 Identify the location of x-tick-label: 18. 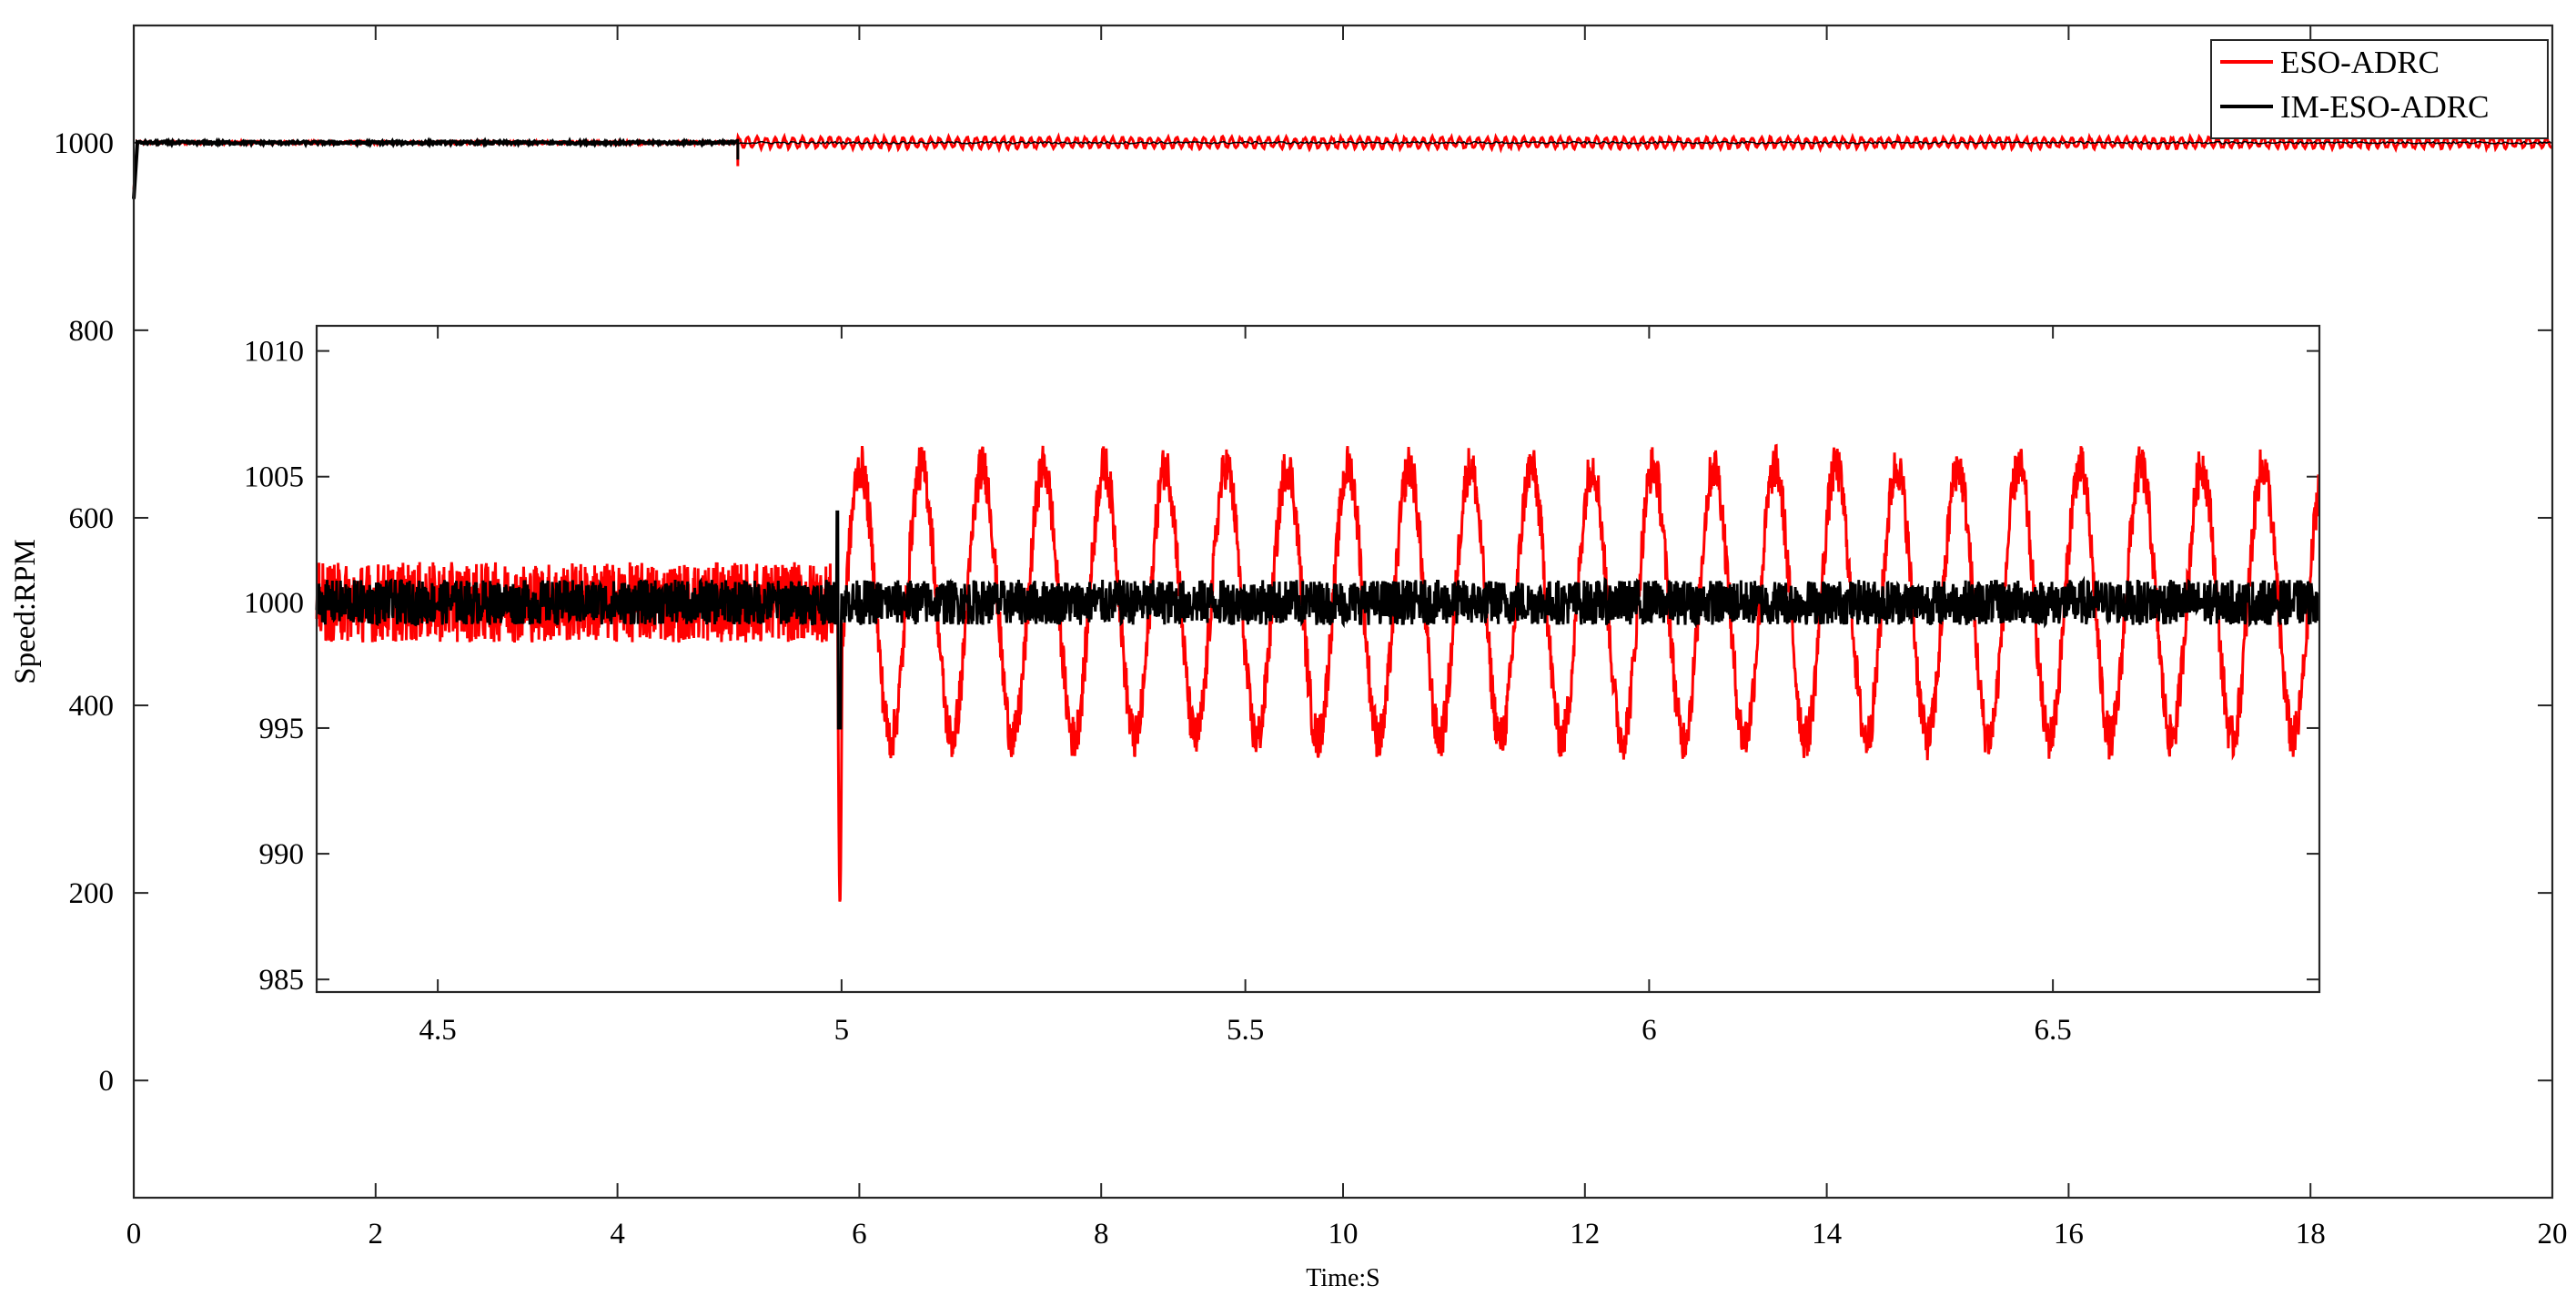
(2311, 1234).